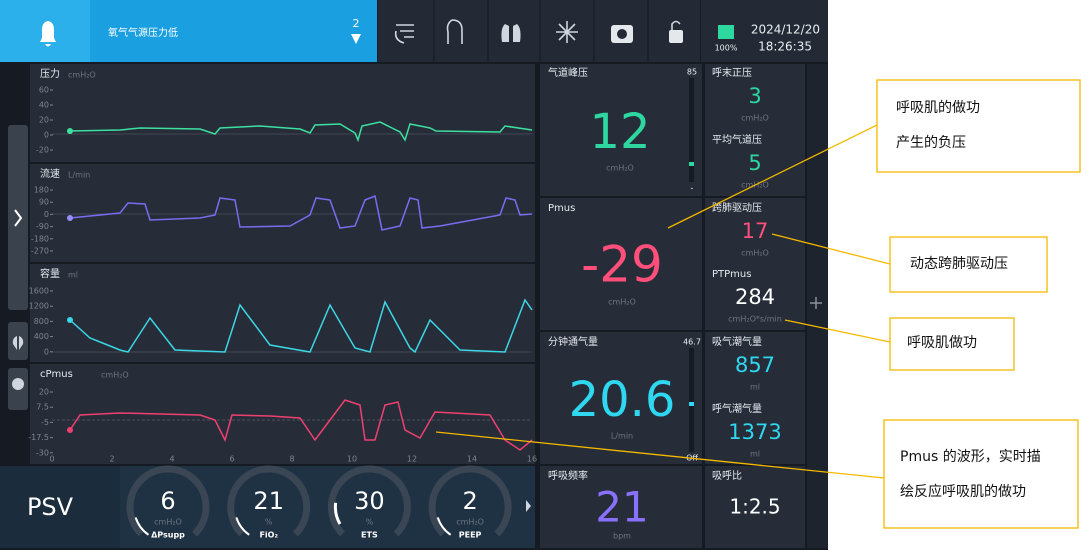 This screenshot has height=554, width=1089. What do you see at coordinates (369, 535) in the screenshot?
I see `setting-name: ETS` at bounding box center [369, 535].